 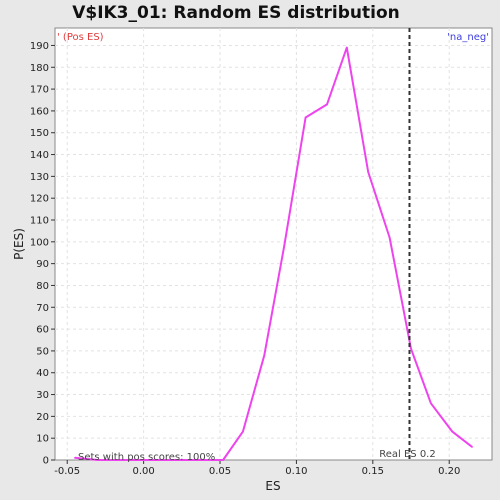 What do you see at coordinates (468, 37) in the screenshot?
I see `corner-label-right: 'na_neg'` at bounding box center [468, 37].